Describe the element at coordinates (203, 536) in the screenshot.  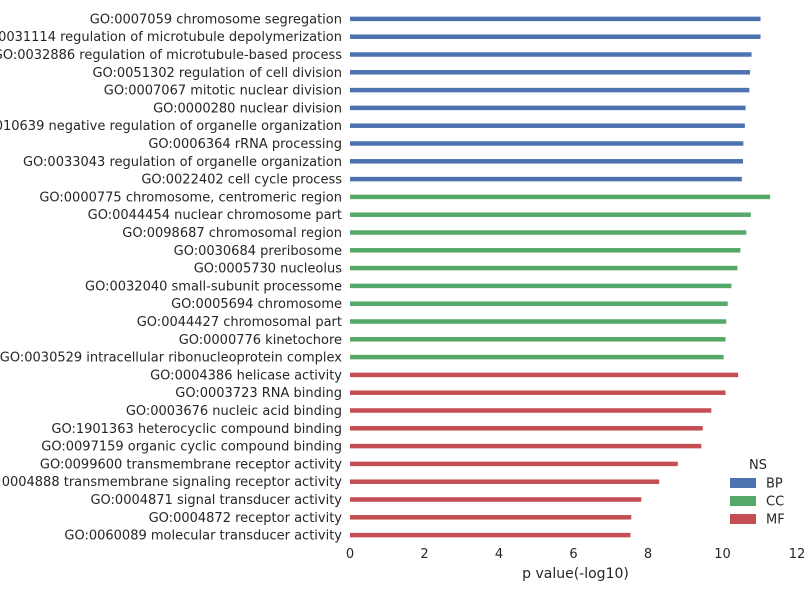
I see `category-label: GO:0060089 molecular transducer activity` at that location.